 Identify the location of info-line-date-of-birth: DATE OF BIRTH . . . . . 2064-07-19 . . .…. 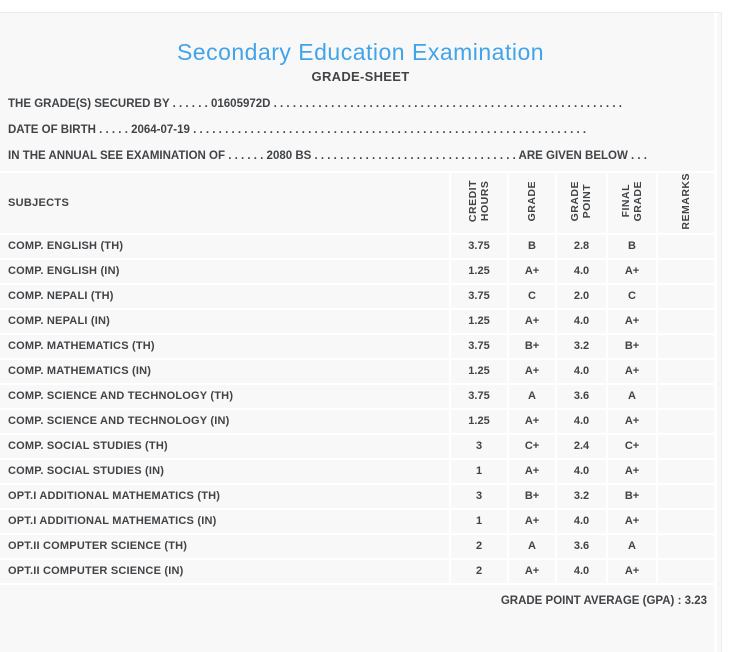
(297, 130).